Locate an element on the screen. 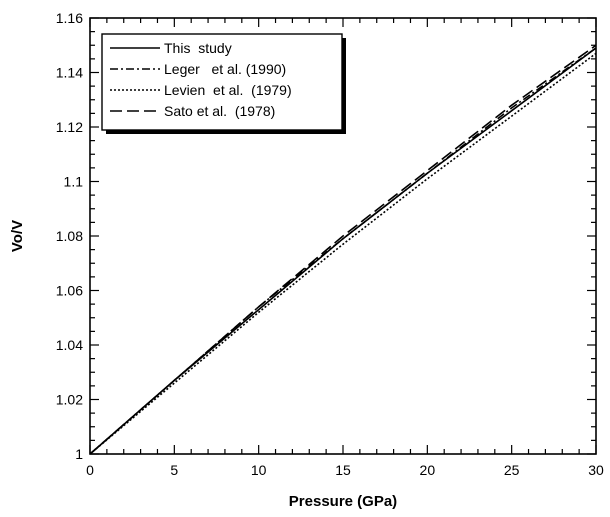 The image size is (610, 517). y-tick-label: 1.02 is located at coordinates (69, 400).